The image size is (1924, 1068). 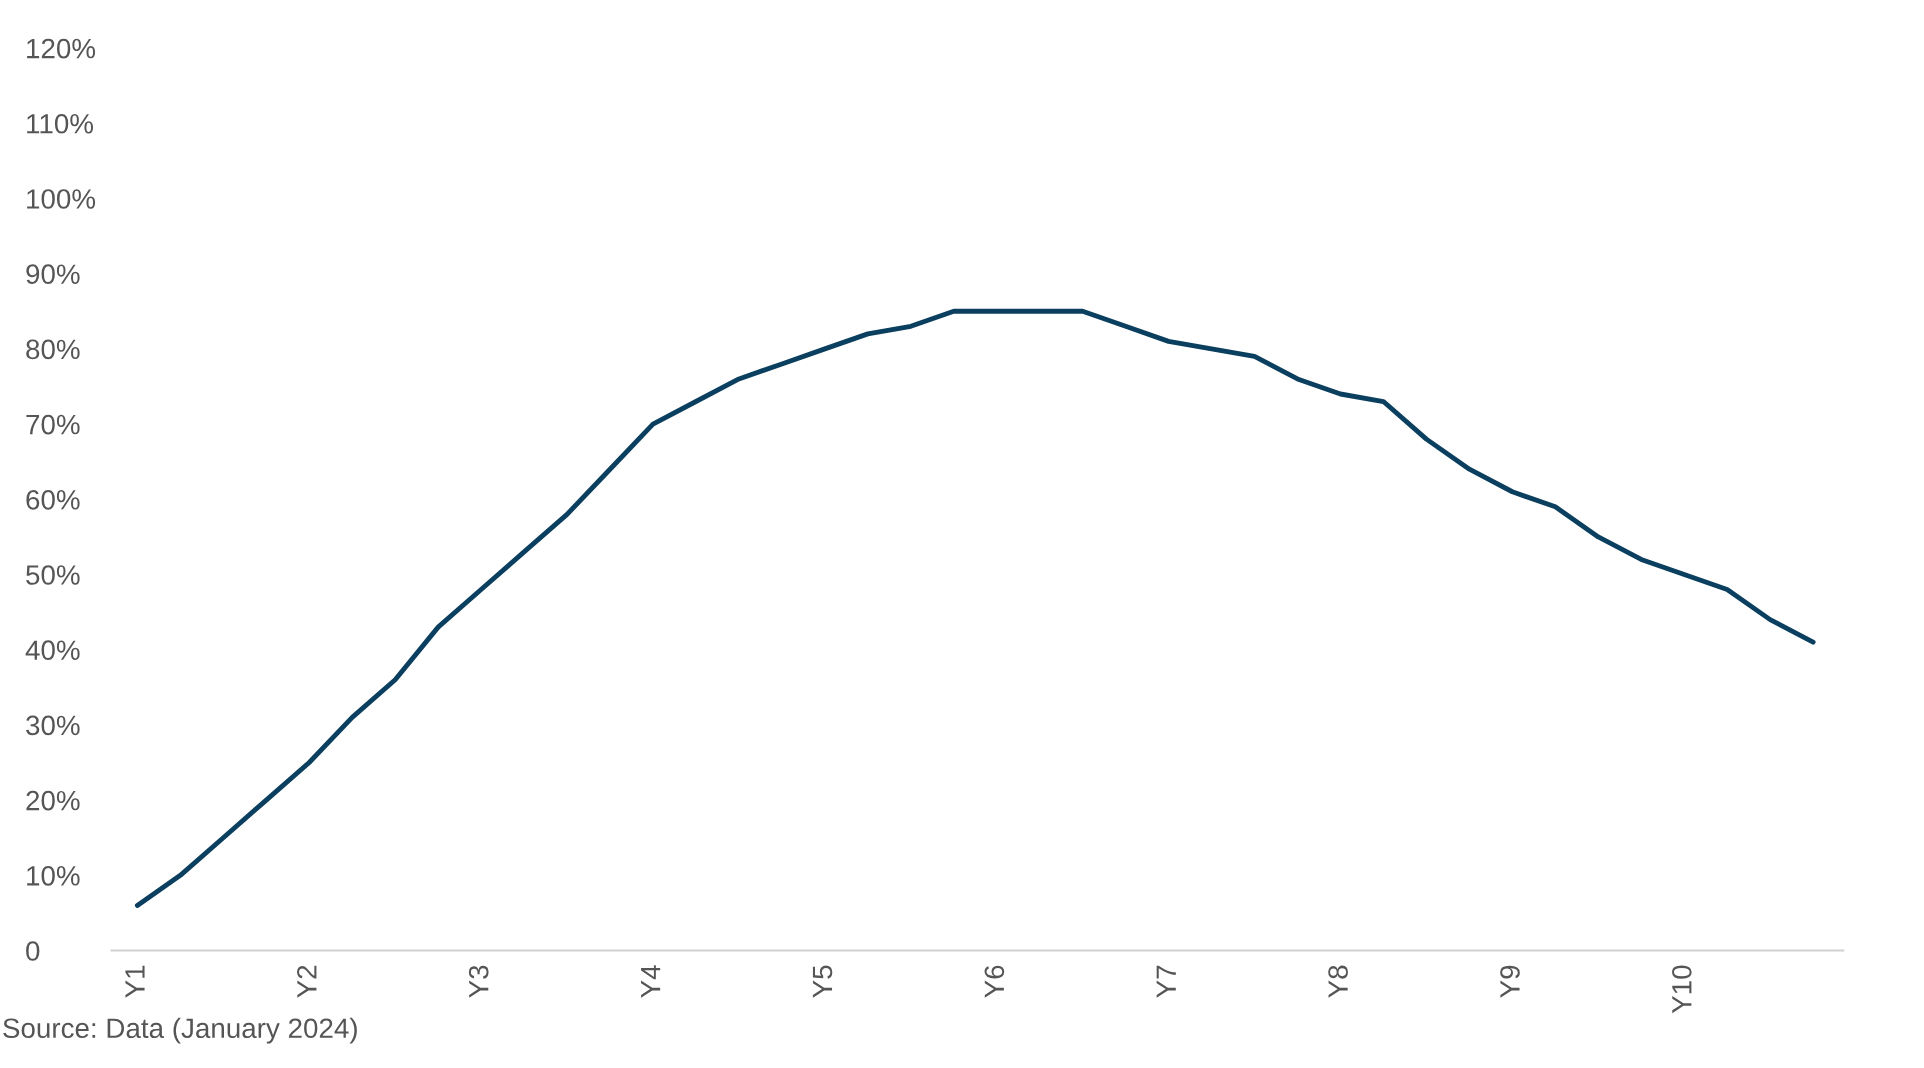 I want to click on source-note: Source: Data (January 2024), so click(x=180, y=1030).